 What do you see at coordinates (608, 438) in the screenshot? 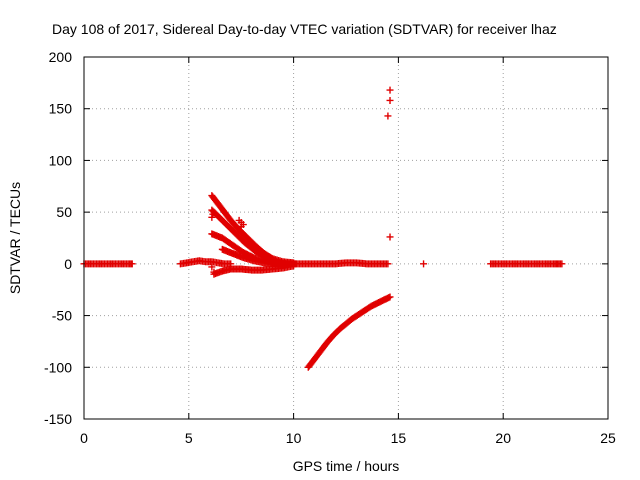
I see `x-tick-label: 25` at bounding box center [608, 438].